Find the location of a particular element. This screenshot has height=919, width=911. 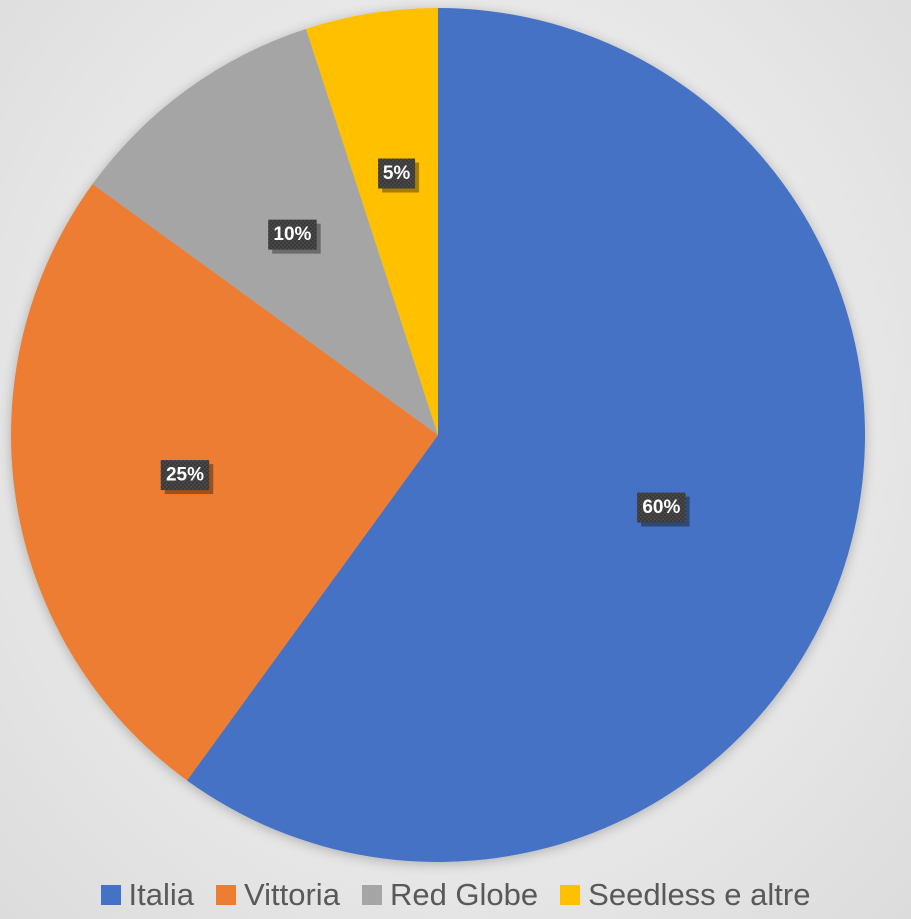

legend-item-red-globe: Red Globe is located at coordinates (450, 894).